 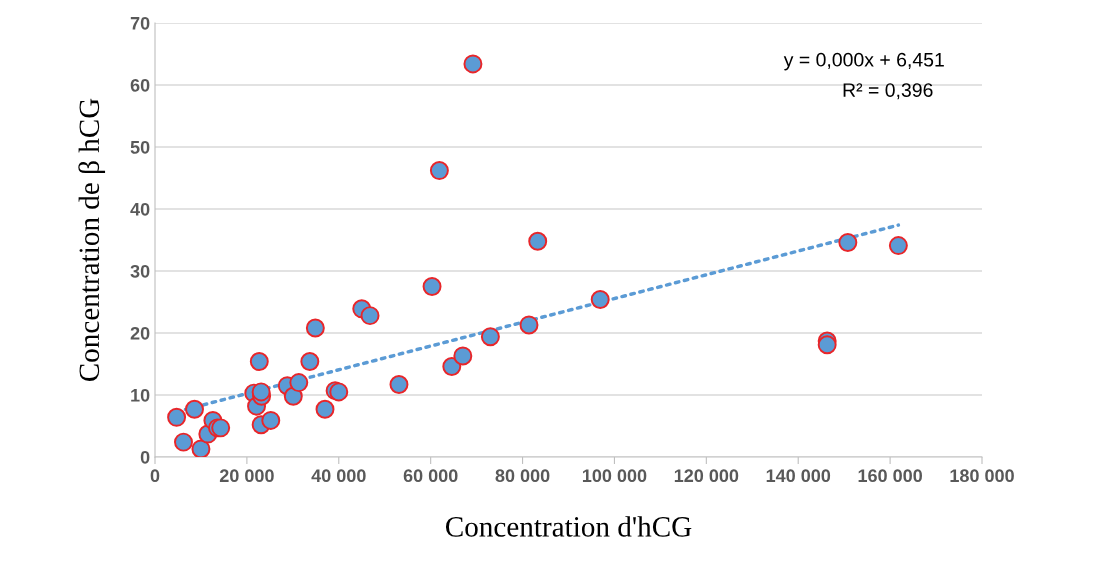 What do you see at coordinates (92, 240) in the screenshot?
I see `y-axis-title: Concentration de β hCG` at bounding box center [92, 240].